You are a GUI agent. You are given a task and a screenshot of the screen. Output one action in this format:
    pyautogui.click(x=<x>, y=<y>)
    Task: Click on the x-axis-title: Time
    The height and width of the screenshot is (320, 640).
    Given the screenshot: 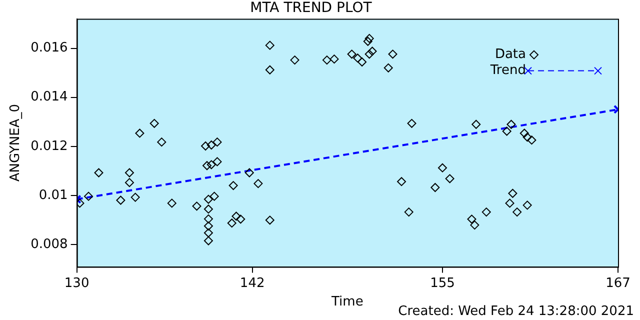 What is the action you would take?
    pyautogui.click(x=347, y=302)
    